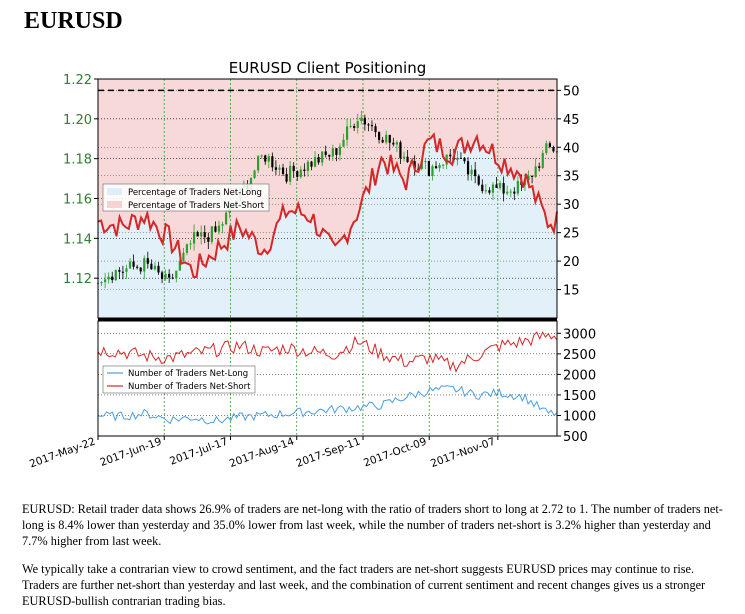 The height and width of the screenshot is (614, 745). Describe the element at coordinates (571, 205) in the screenshot. I see `pct-tick-label: 30` at that location.